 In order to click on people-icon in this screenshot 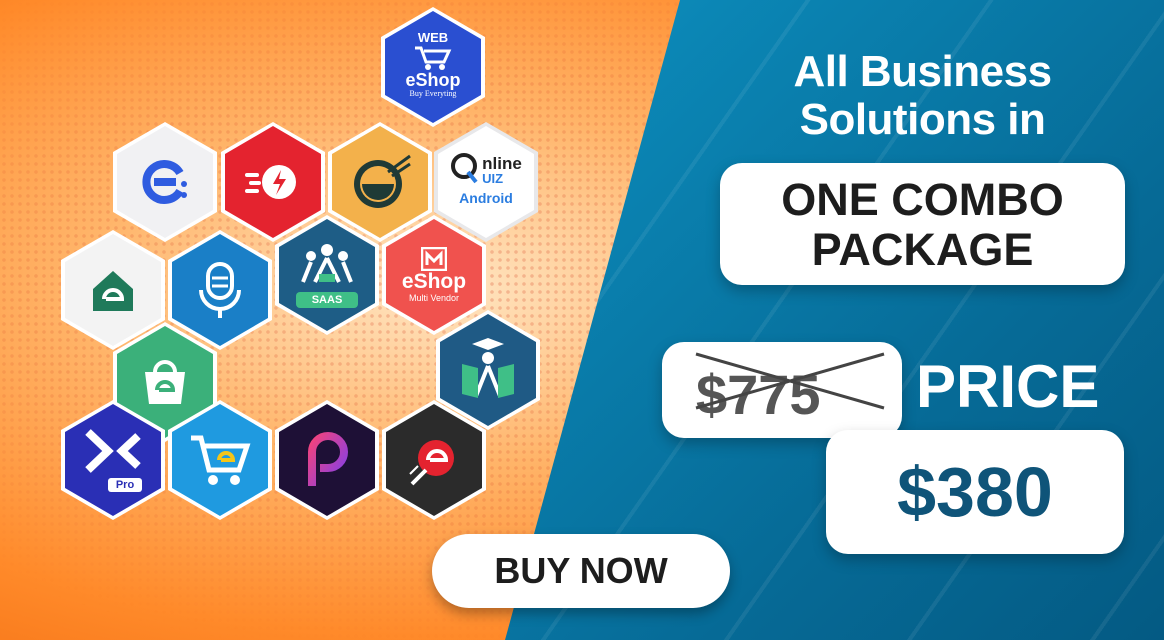, I will do `click(327, 263)`.